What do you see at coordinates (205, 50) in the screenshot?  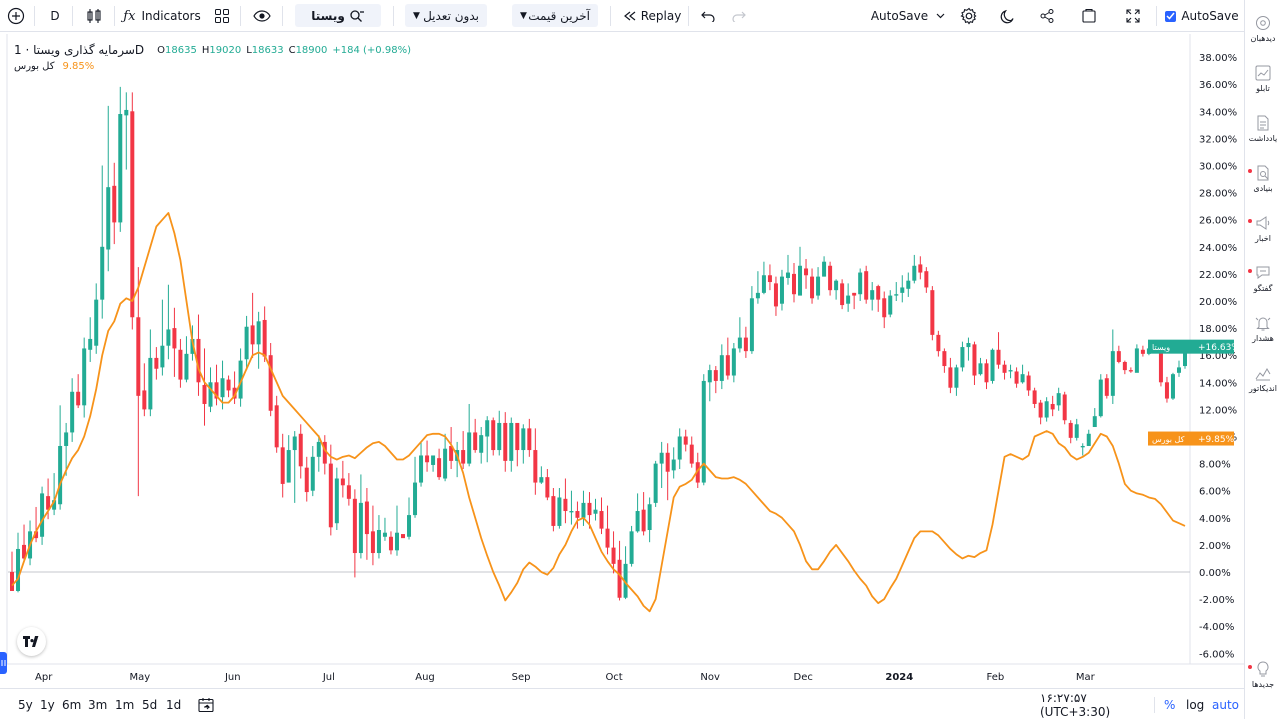 I see `high-key: H` at bounding box center [205, 50].